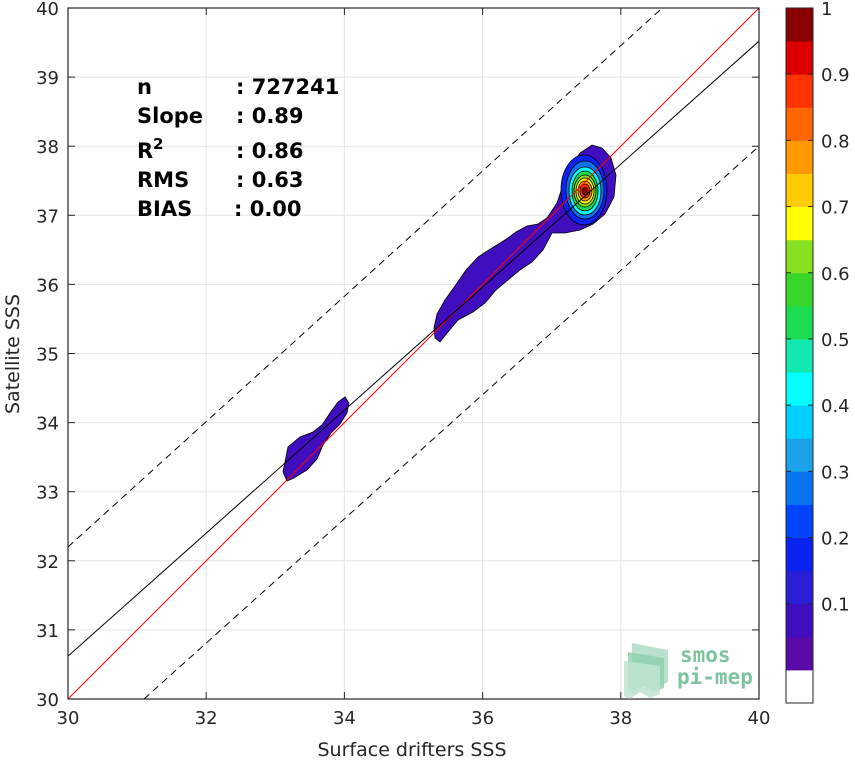 The image size is (855, 763). I want to click on stat-r2-sup: 2, so click(158, 144).